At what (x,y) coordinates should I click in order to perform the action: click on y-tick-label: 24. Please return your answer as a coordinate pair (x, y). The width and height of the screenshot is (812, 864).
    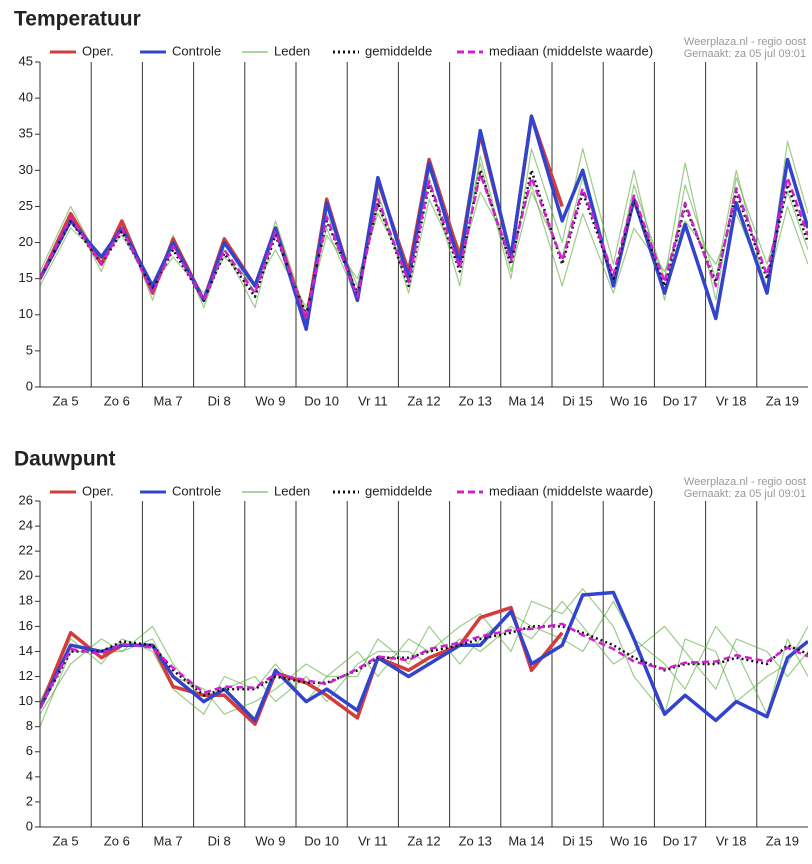
    Looking at the image, I should click on (26, 525).